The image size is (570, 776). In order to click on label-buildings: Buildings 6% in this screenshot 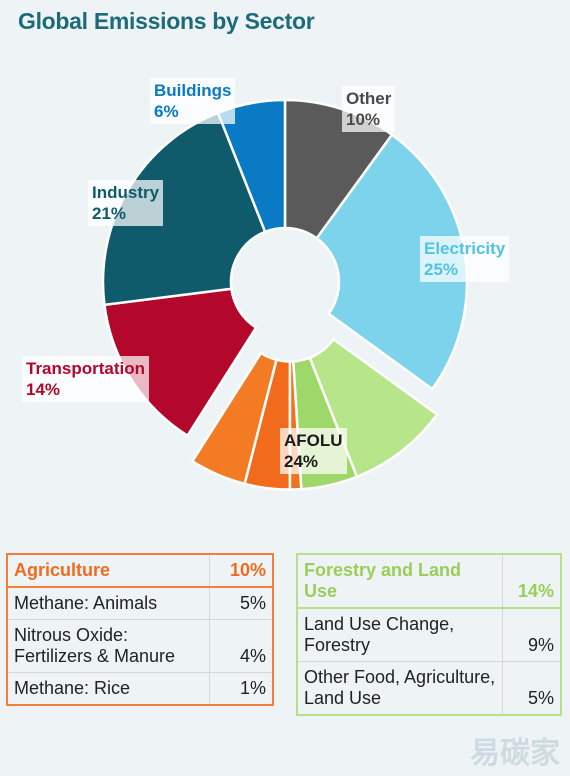, I will do `click(193, 101)`.